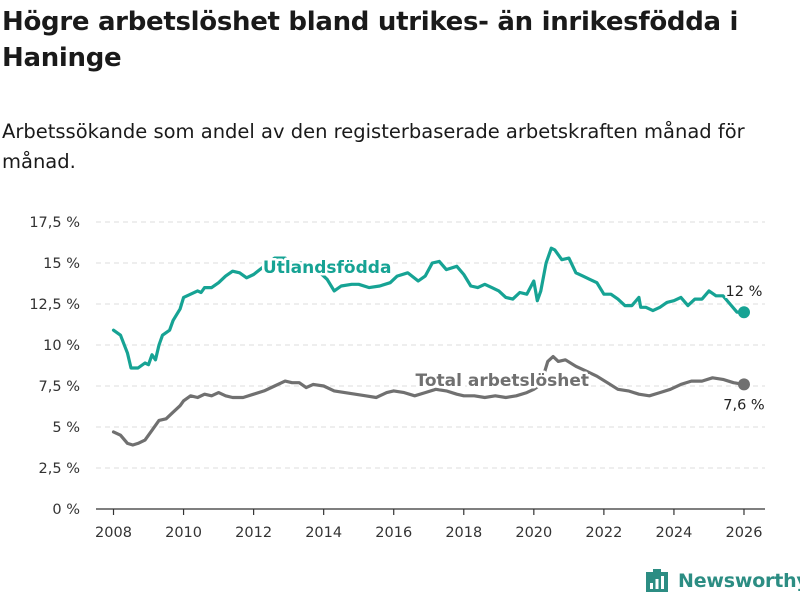  What do you see at coordinates (59, 387) in the screenshot?
I see `y-tick-label: 7,5 %` at bounding box center [59, 387].